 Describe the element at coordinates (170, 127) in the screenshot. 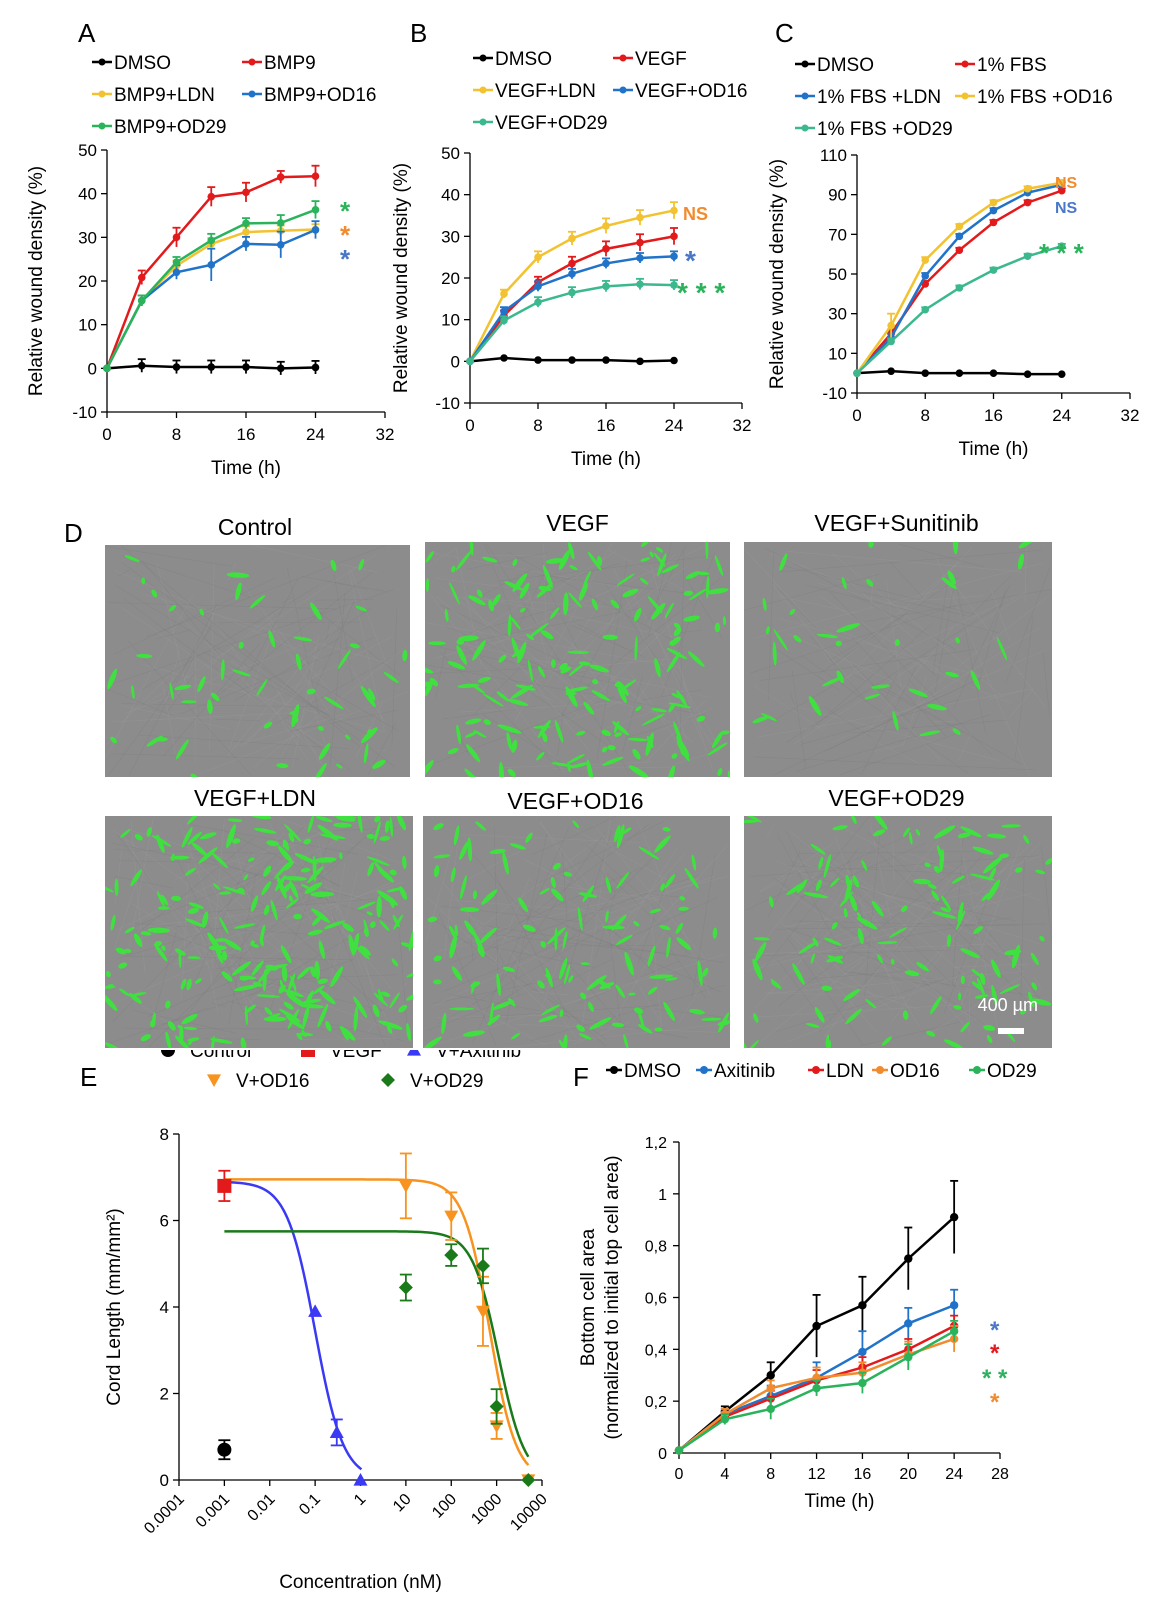

I see `legend-label: BMP9+OD29` at that location.